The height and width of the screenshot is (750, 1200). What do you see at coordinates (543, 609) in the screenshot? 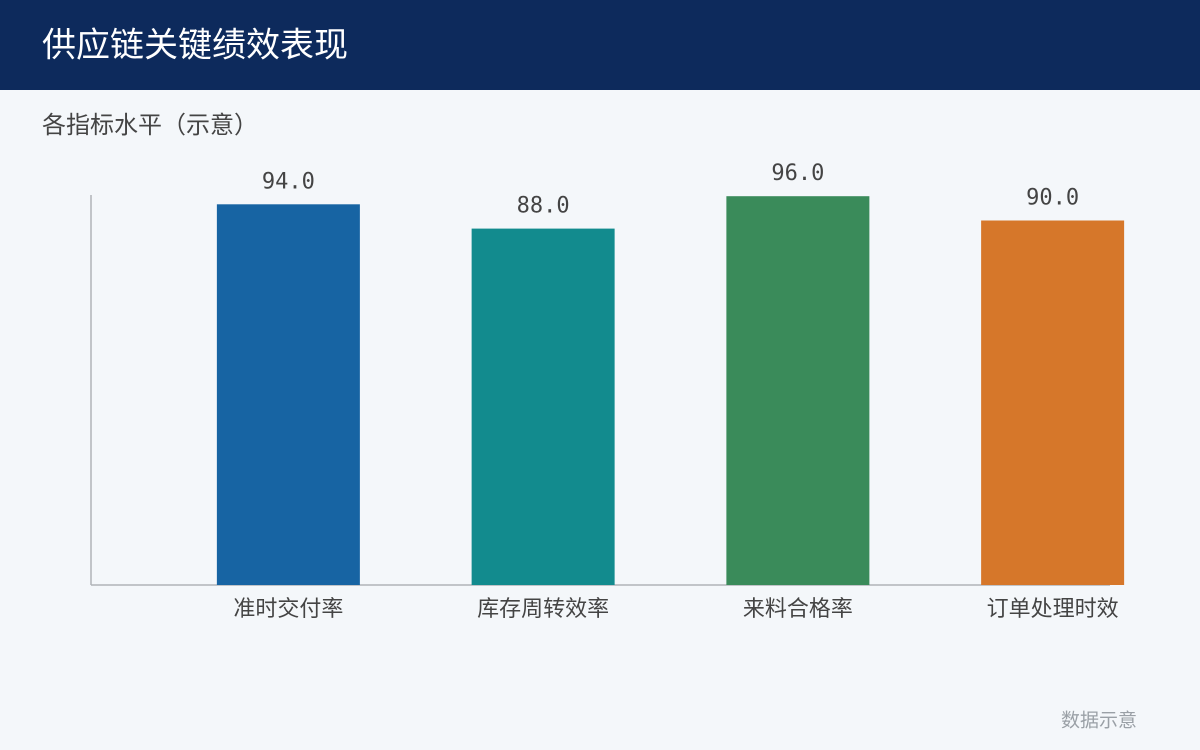
I see `x-tick-label: 库存周转效率` at bounding box center [543, 609].